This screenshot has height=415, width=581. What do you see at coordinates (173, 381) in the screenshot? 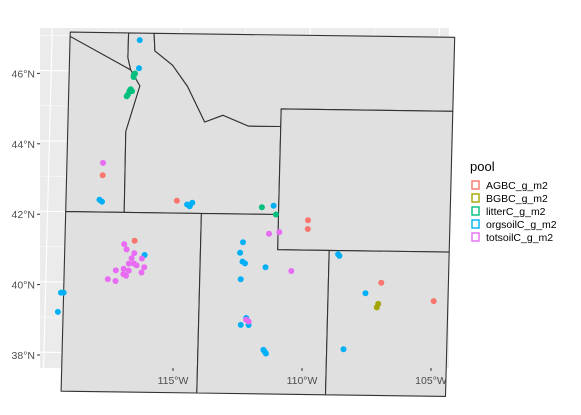
I see `x-tick-label: 115°W` at bounding box center [173, 381].